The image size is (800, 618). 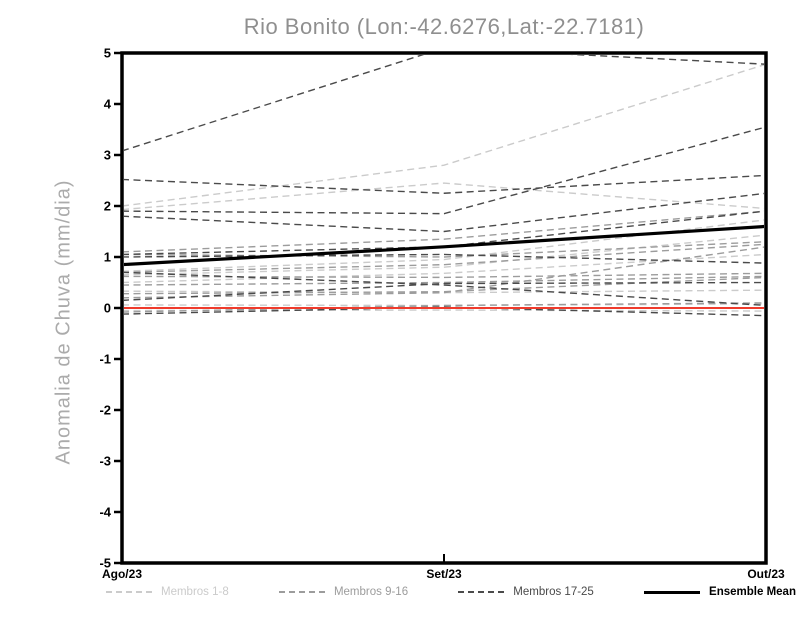 What do you see at coordinates (195, 592) in the screenshot?
I see `legend-label: Membros 1-8` at bounding box center [195, 592].